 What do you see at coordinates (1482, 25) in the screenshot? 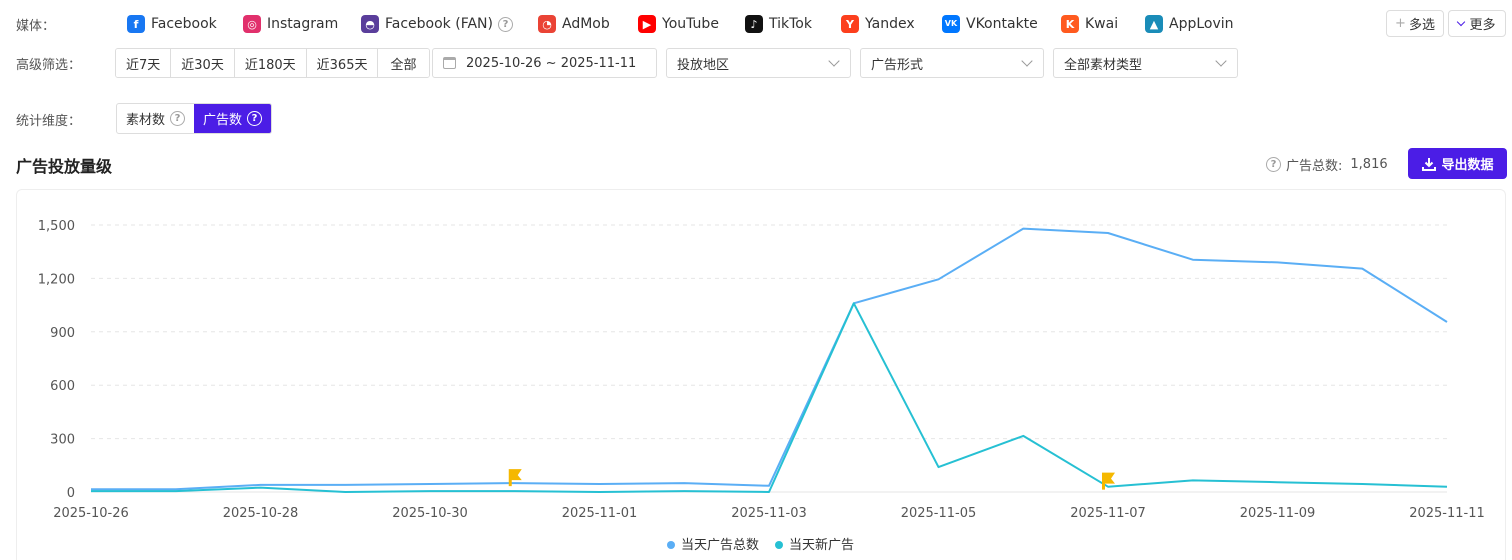
I see `more-label: 更多` at bounding box center [1482, 25].